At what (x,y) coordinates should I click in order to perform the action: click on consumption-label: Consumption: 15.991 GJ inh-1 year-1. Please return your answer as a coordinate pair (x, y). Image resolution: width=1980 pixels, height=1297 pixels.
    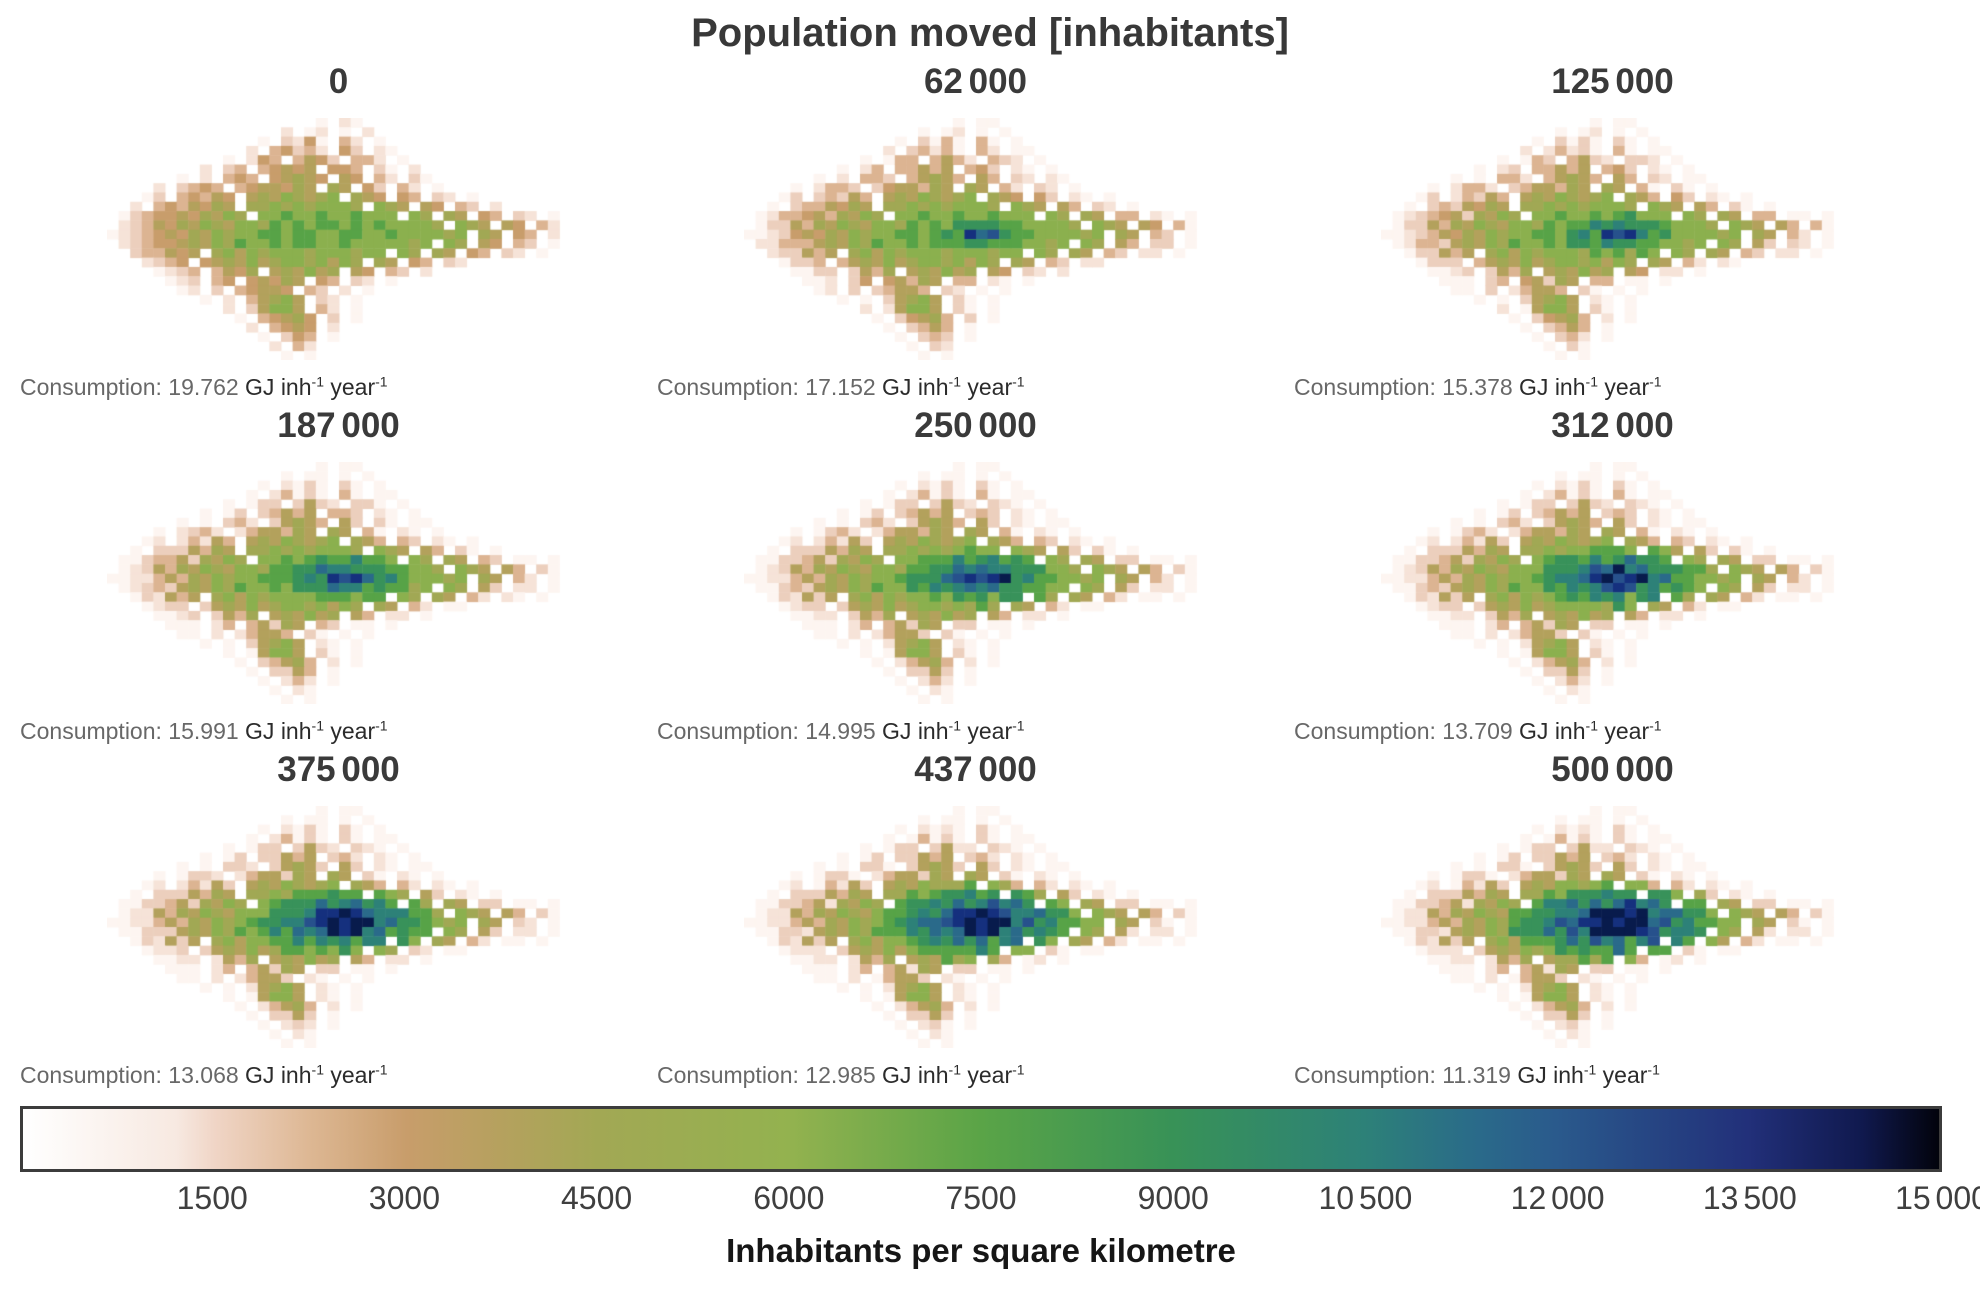
    Looking at the image, I should click on (338, 731).